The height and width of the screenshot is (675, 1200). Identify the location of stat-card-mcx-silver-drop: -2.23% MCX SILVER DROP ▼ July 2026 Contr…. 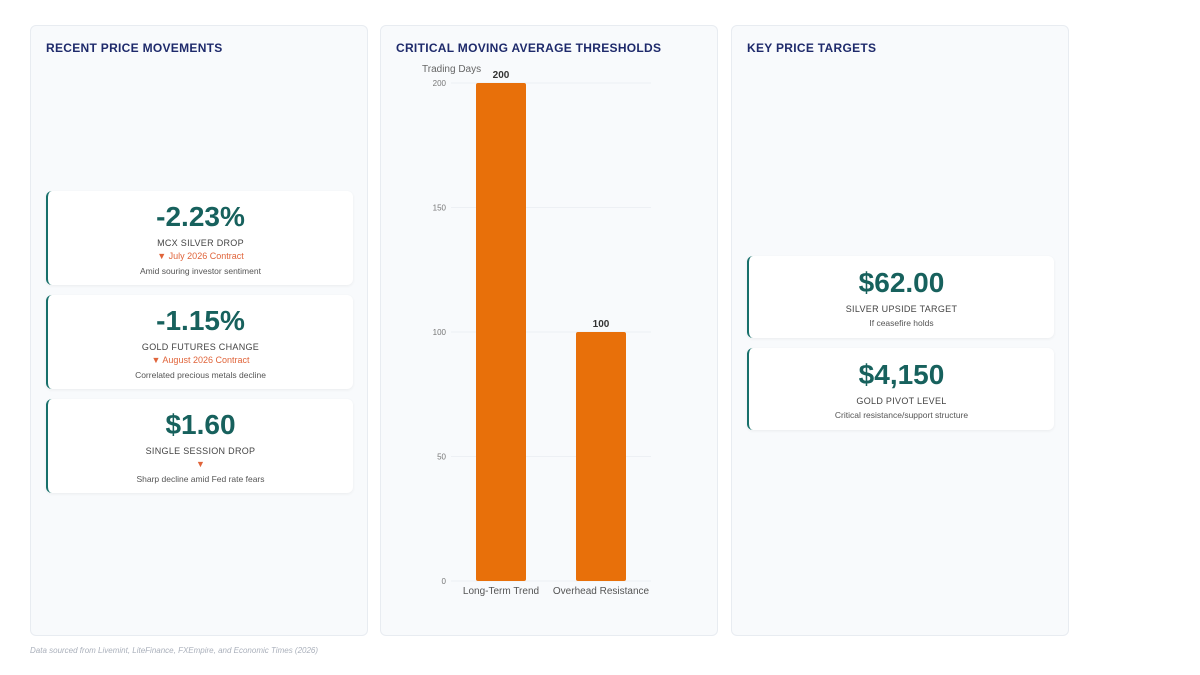
(199, 238).